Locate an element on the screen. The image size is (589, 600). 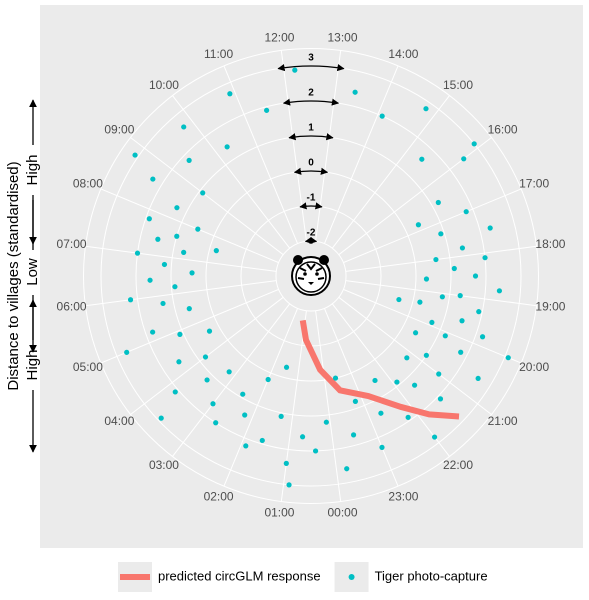
x-tick-label: 04:00 is located at coordinates (119, 421).